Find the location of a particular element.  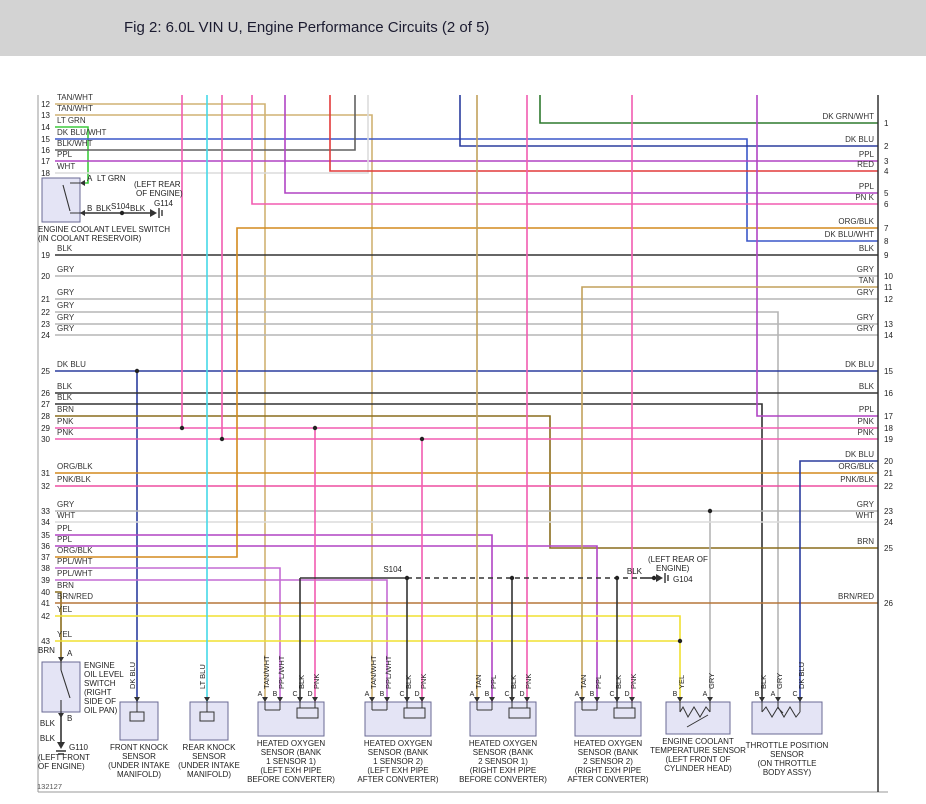

right-pin-number: 8 is located at coordinates (886, 241).